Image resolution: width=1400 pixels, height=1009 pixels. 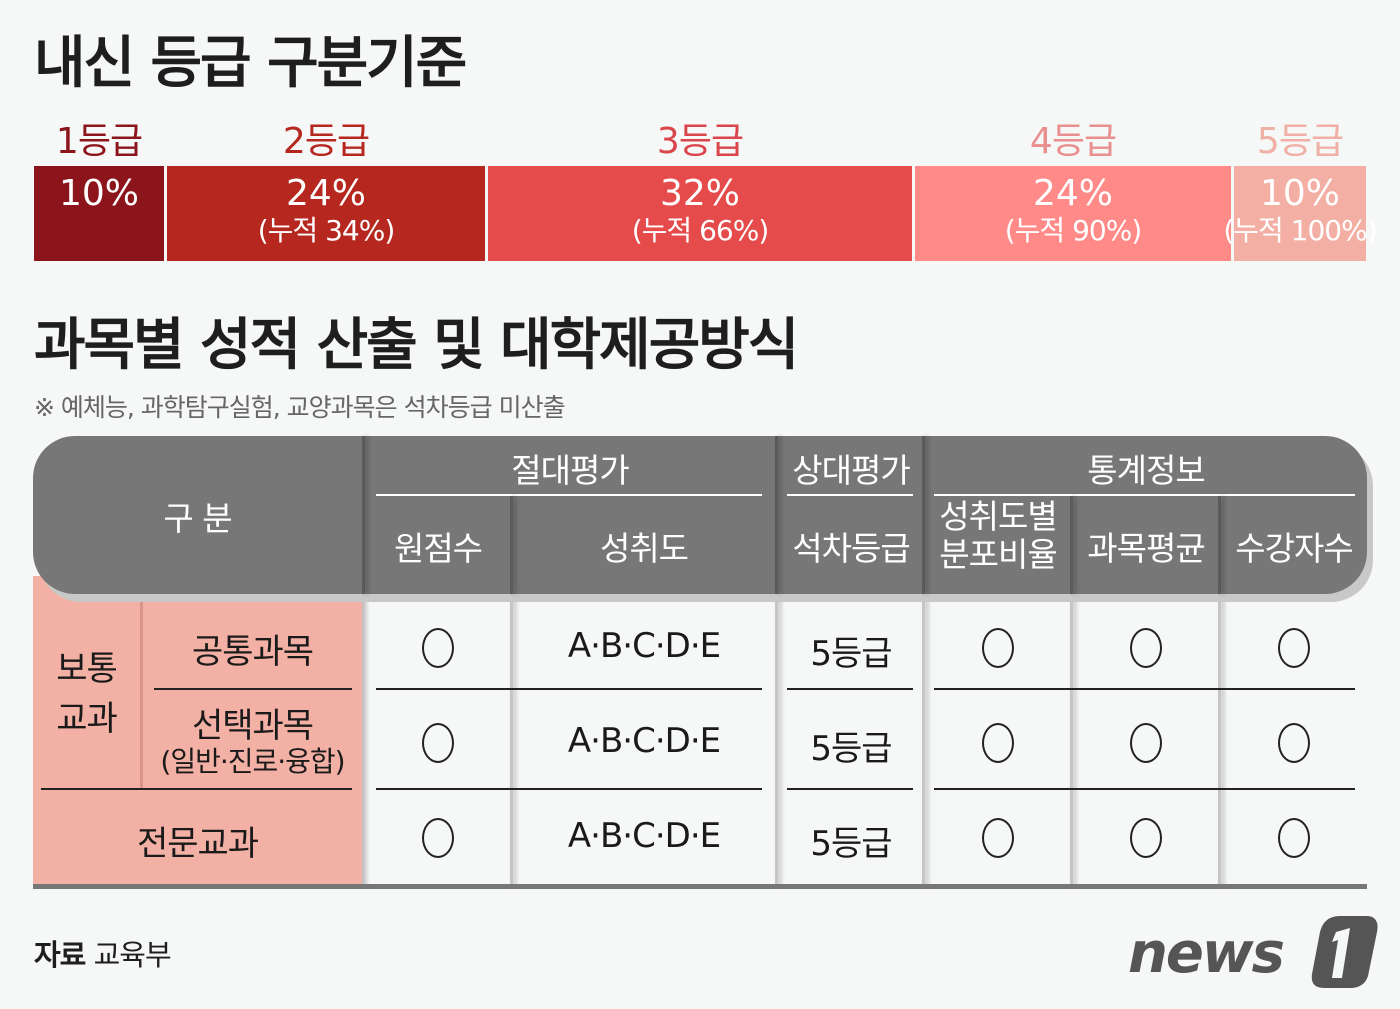 I want to click on logo-text: news, so click(x=1206, y=953).